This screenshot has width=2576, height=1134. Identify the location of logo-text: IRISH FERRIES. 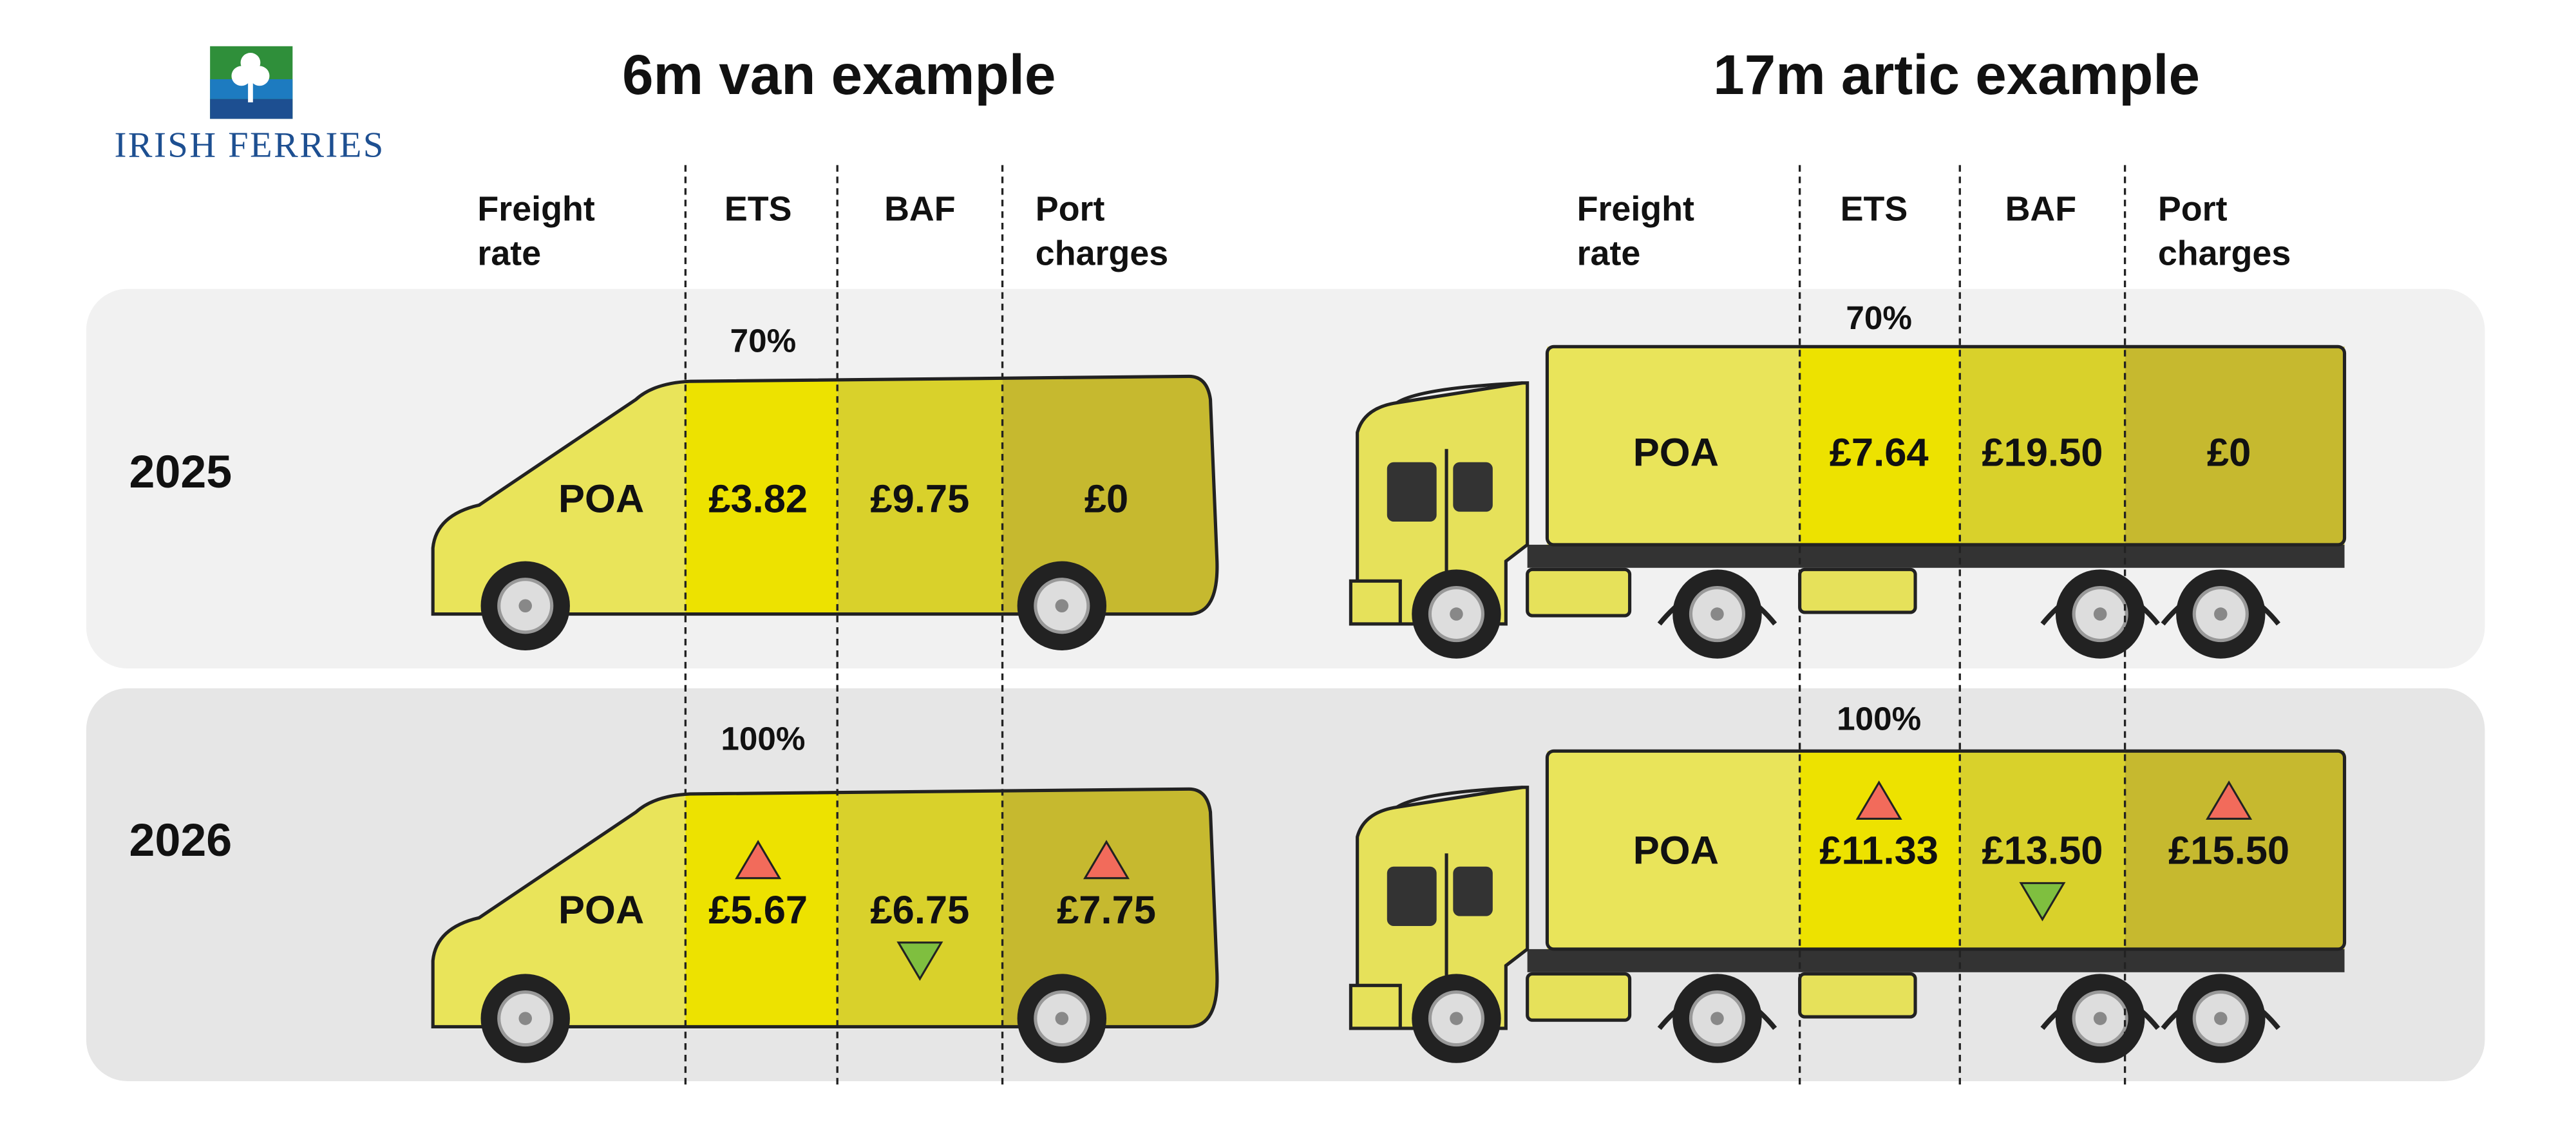
(250, 145).